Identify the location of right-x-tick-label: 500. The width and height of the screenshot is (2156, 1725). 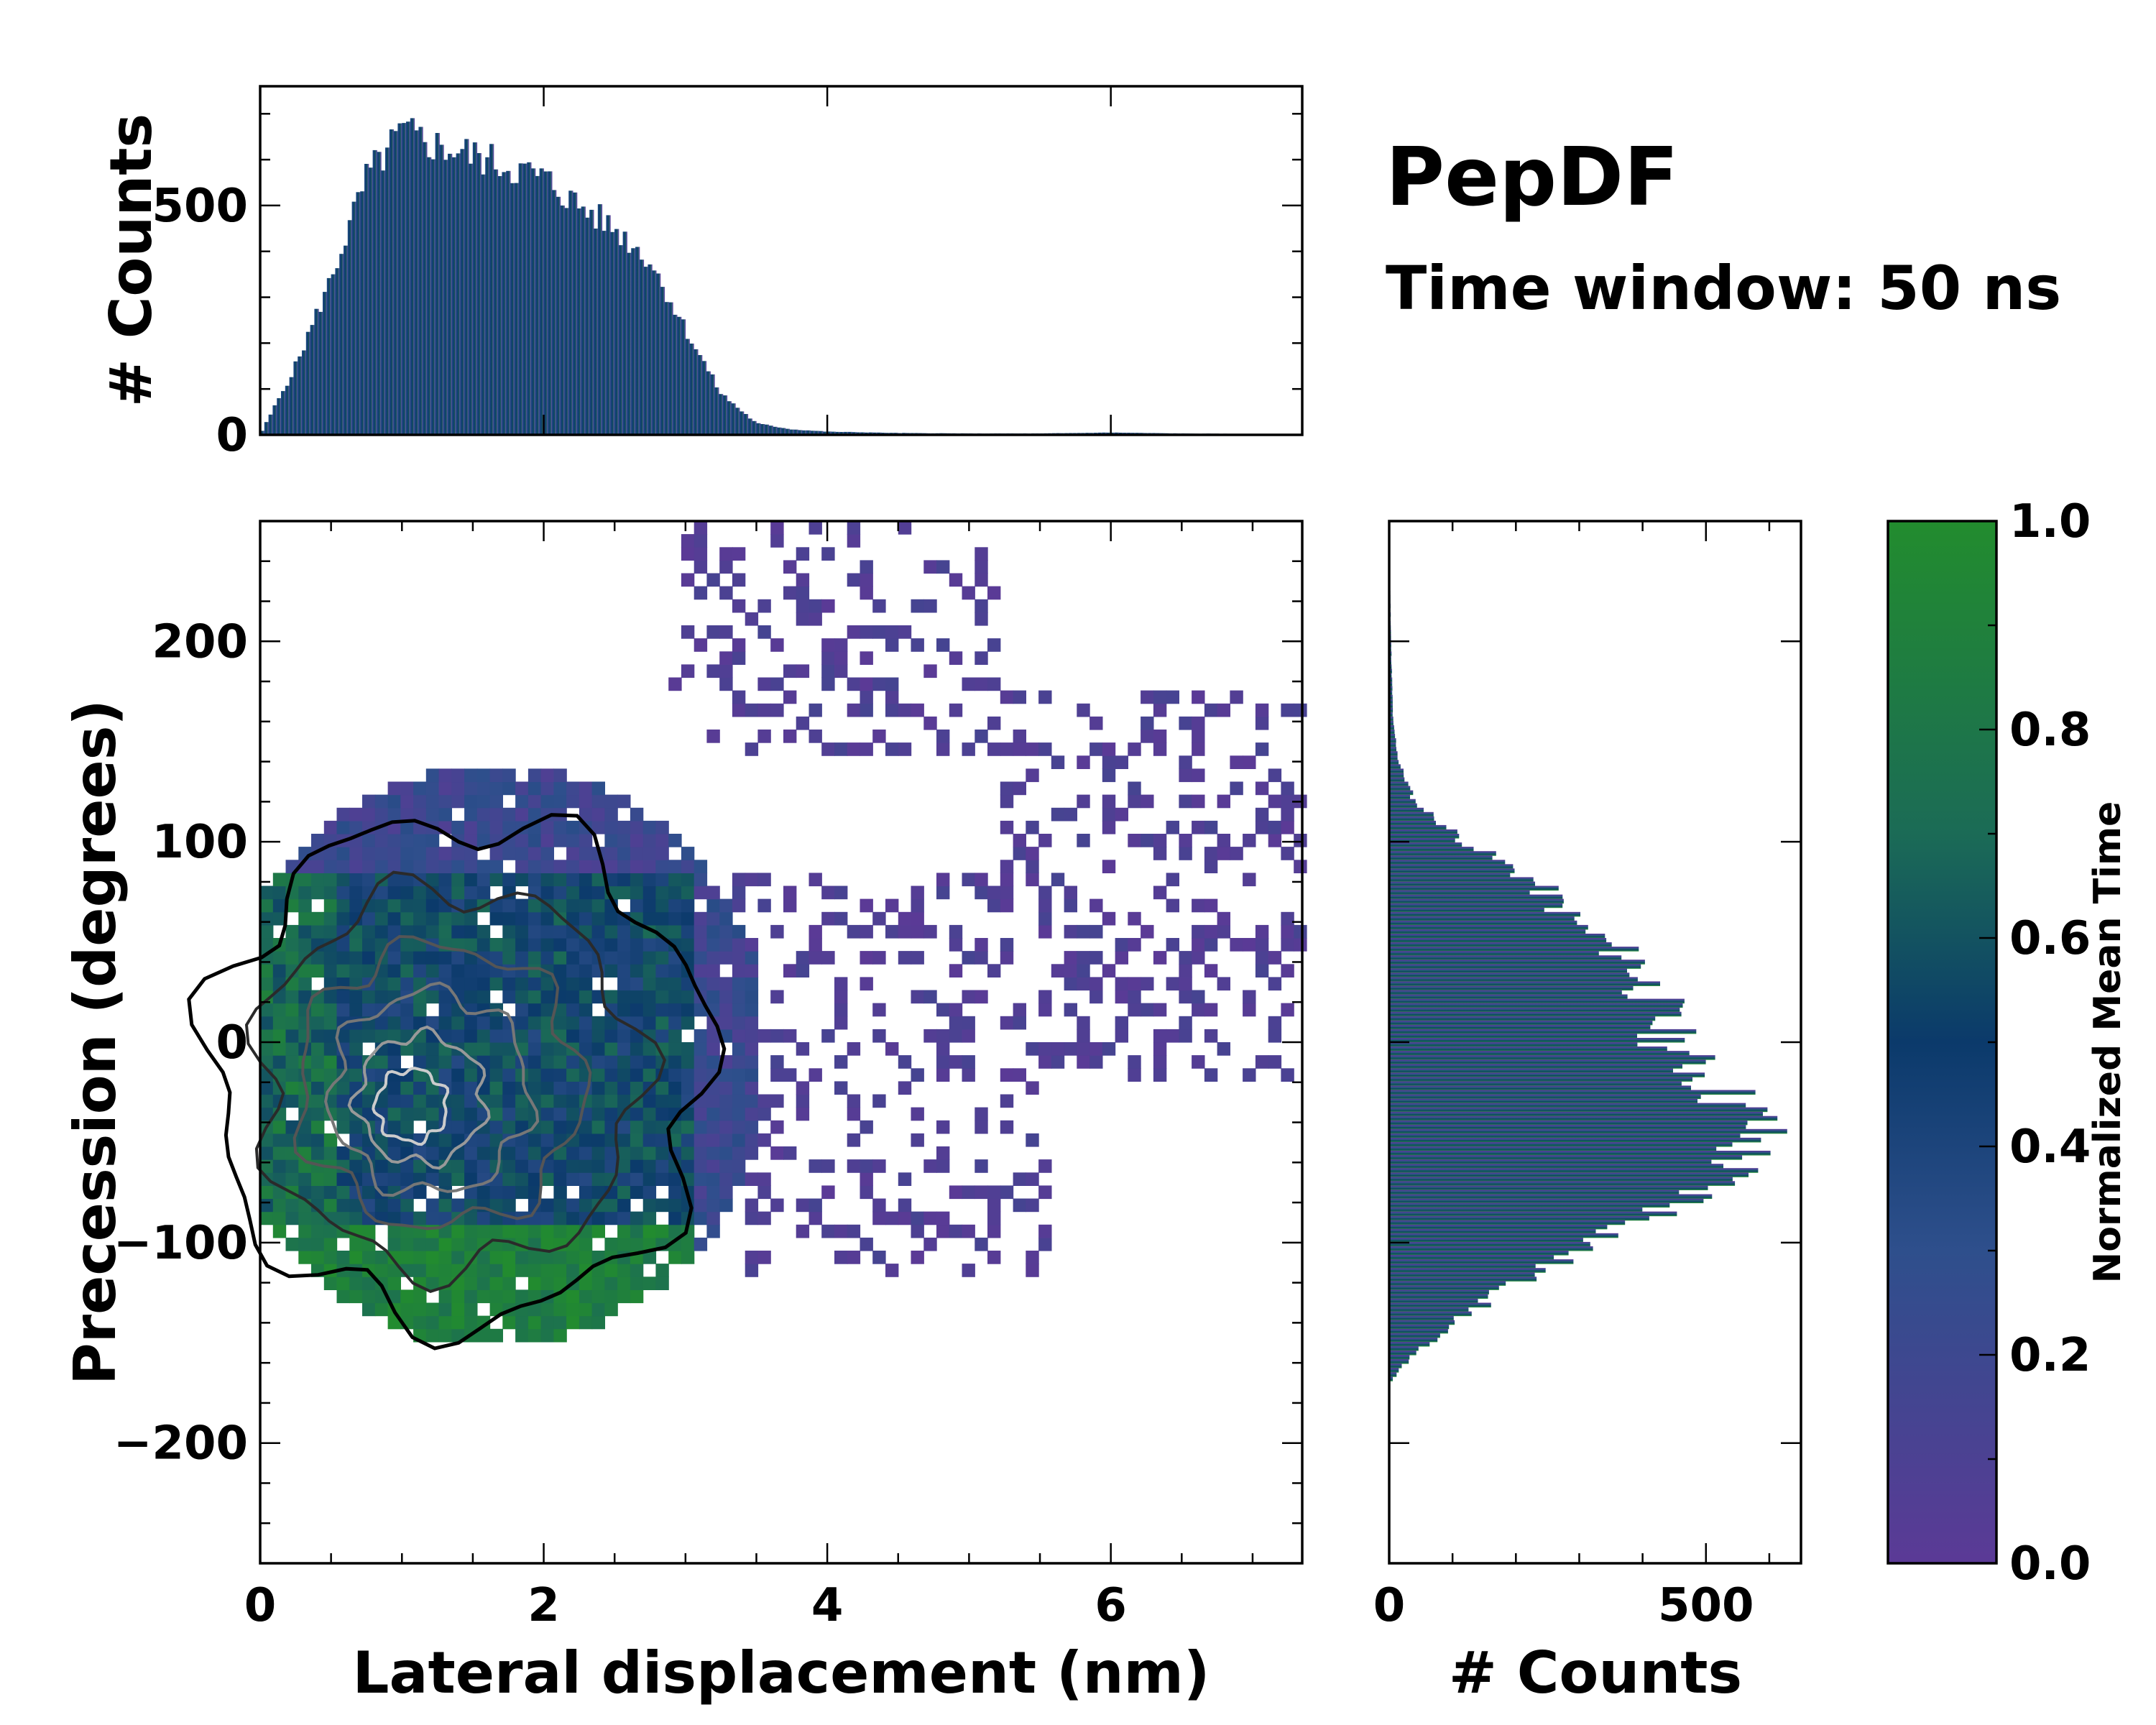
(1706, 1605).